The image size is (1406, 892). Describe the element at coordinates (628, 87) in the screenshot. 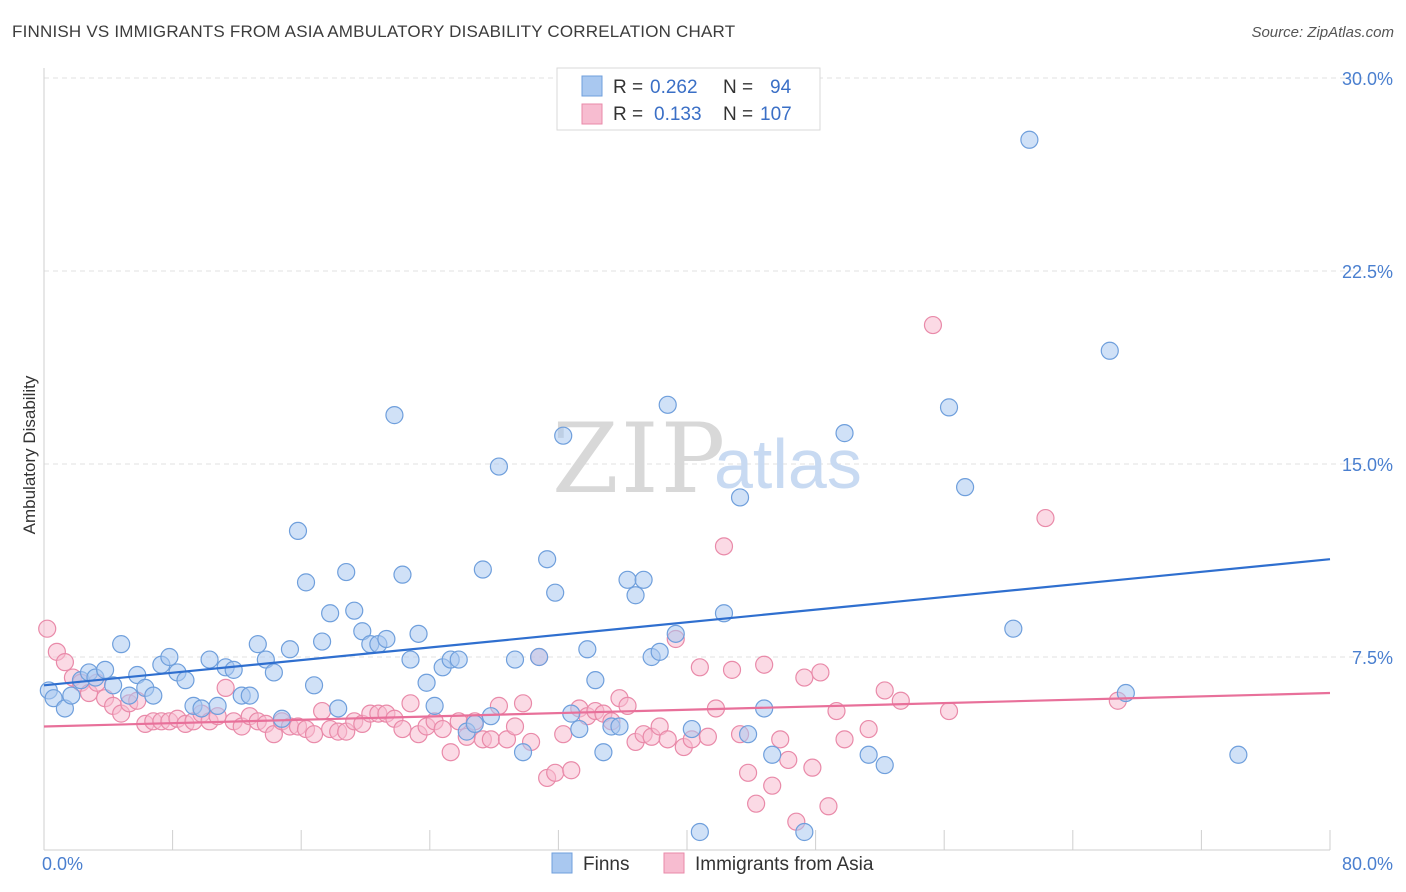

I see `legend-finns-r-label: R =` at that location.